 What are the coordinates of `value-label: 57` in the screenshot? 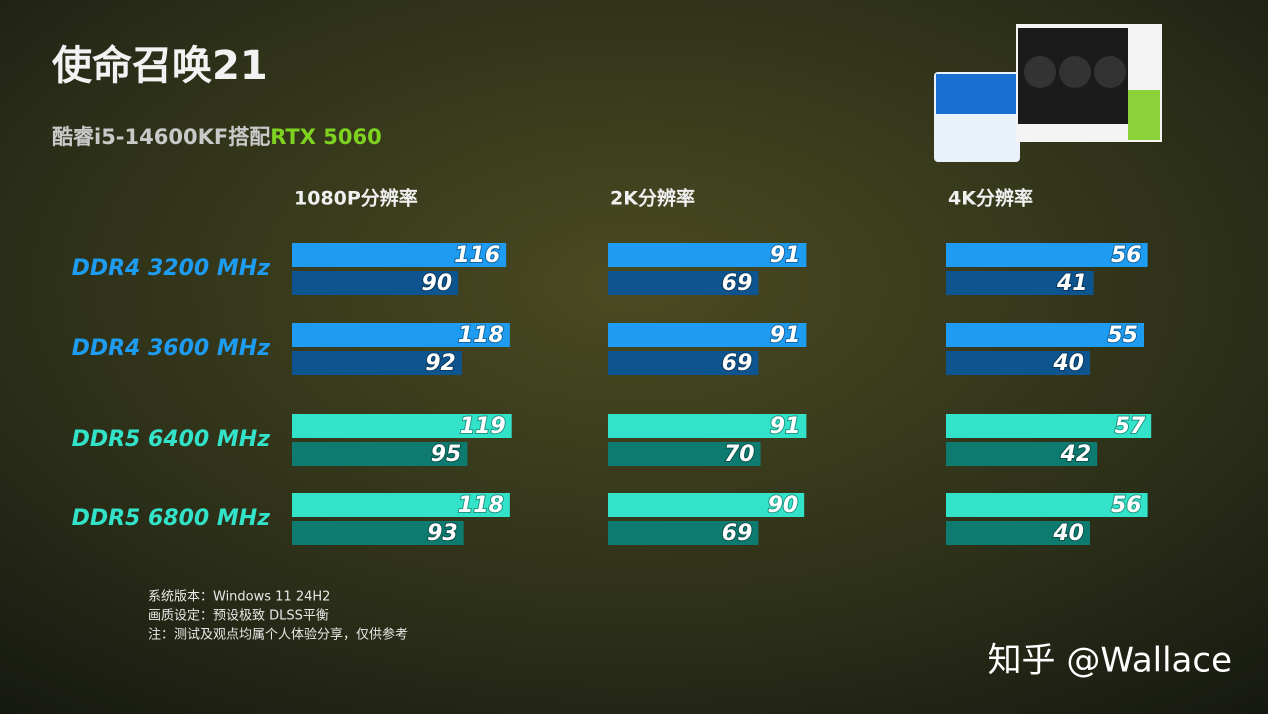 It's located at (1130, 426).